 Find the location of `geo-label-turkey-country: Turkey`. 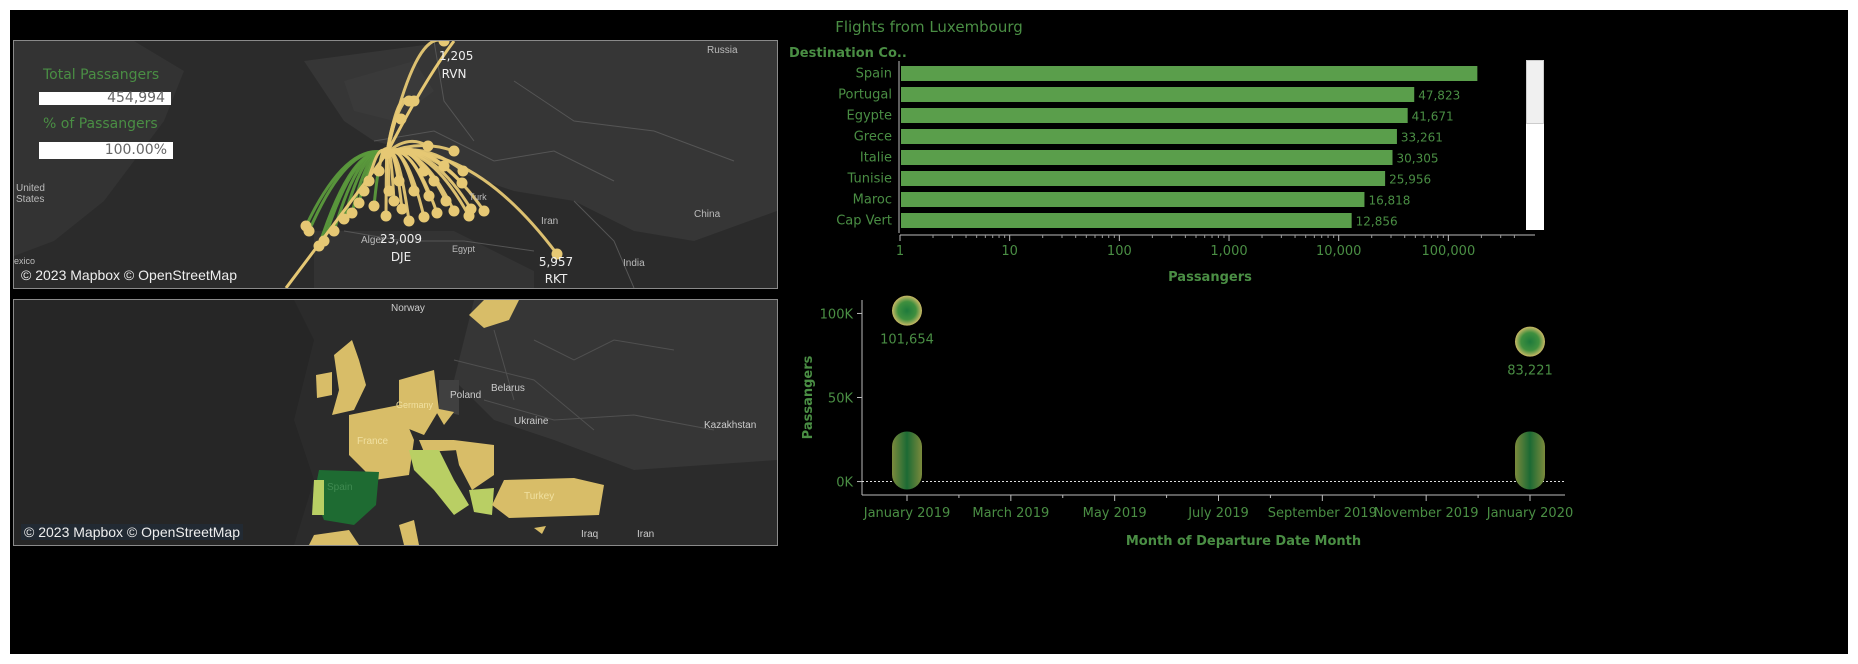

geo-label-turkey-country: Turkey is located at coordinates (539, 496).